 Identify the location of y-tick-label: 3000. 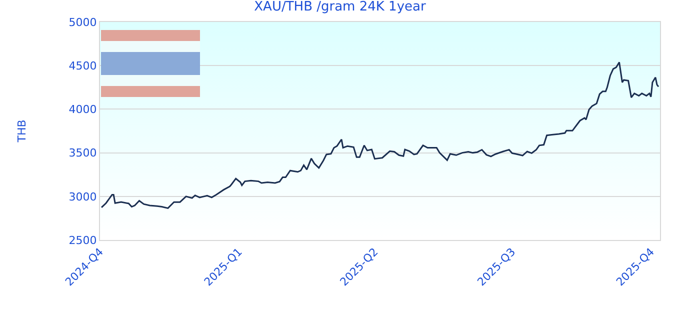
(82, 197).